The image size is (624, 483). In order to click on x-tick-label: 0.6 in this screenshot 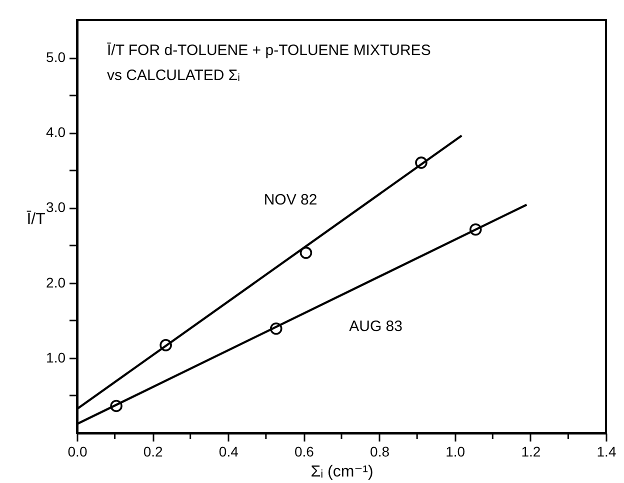, I will do `click(304, 452)`.